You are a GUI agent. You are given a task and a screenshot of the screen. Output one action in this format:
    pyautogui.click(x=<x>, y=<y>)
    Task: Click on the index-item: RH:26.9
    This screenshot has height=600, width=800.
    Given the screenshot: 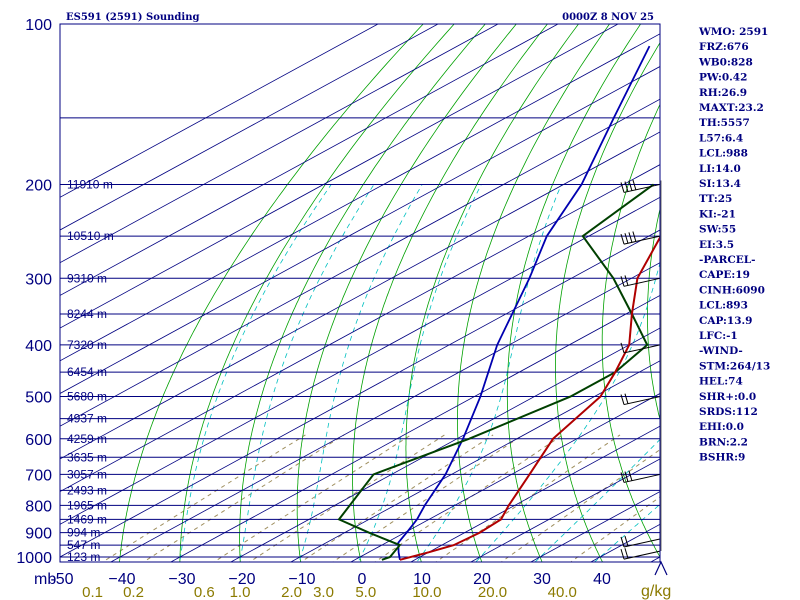 What is the action you would take?
    pyautogui.click(x=723, y=93)
    